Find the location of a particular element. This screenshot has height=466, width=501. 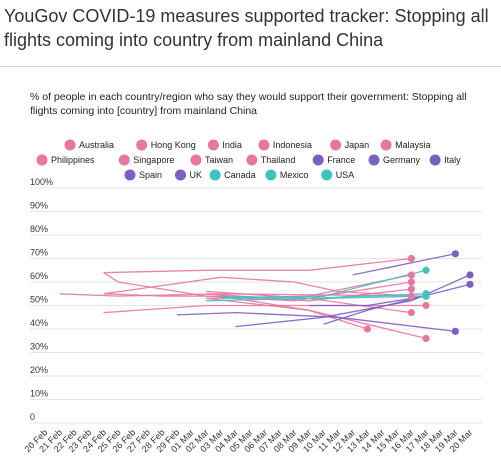

legend-marker-australia is located at coordinates (70, 145).